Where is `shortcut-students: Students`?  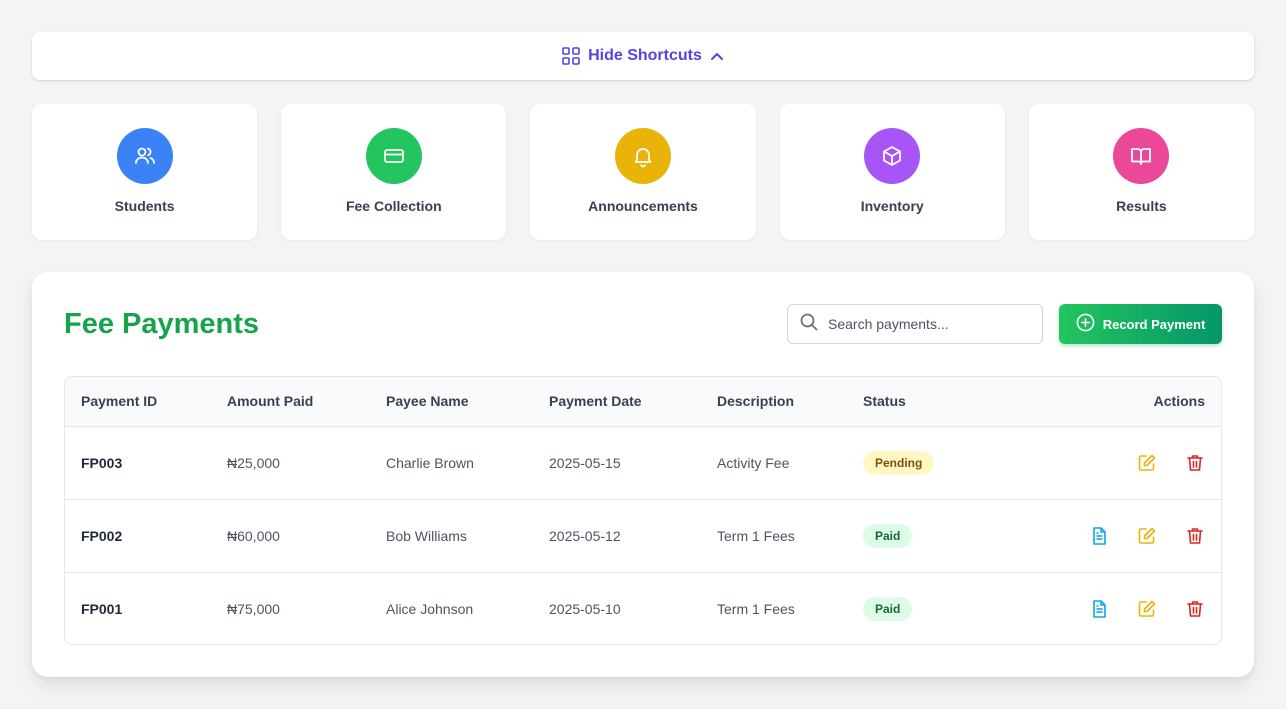 shortcut-students: Students is located at coordinates (145, 172).